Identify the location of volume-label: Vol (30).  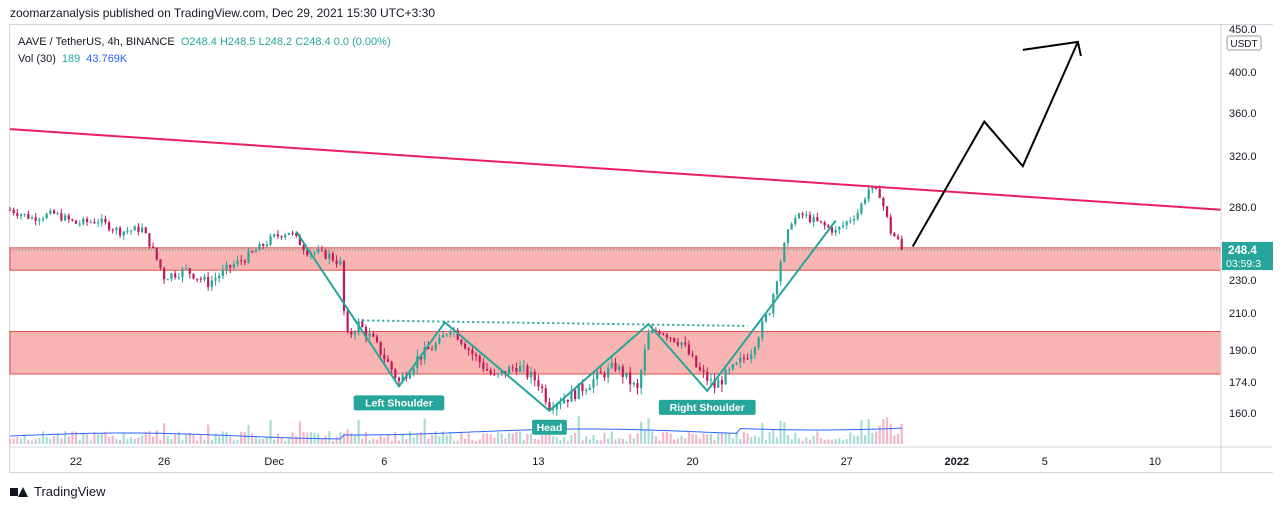
(37, 59).